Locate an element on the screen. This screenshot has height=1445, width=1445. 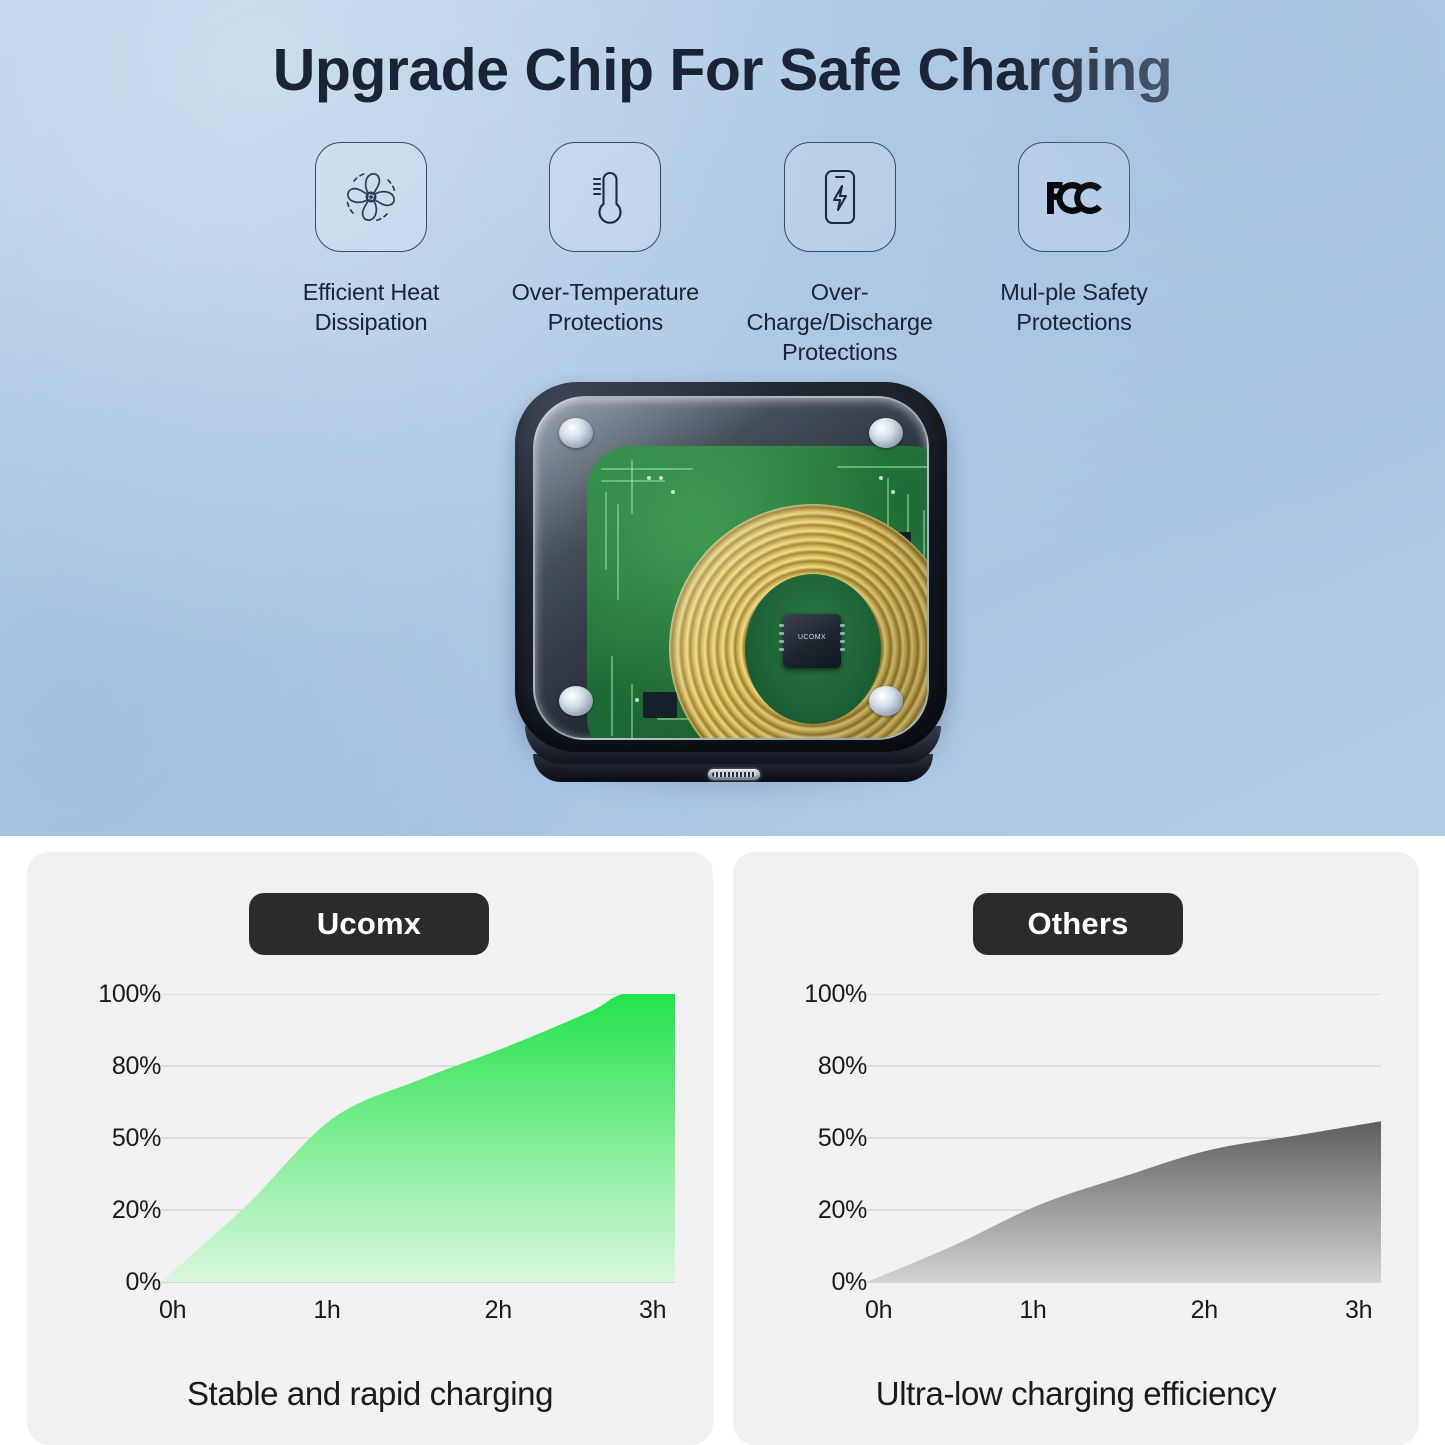
feature-label: Over-Temperature Protections is located at coordinates (605, 307).